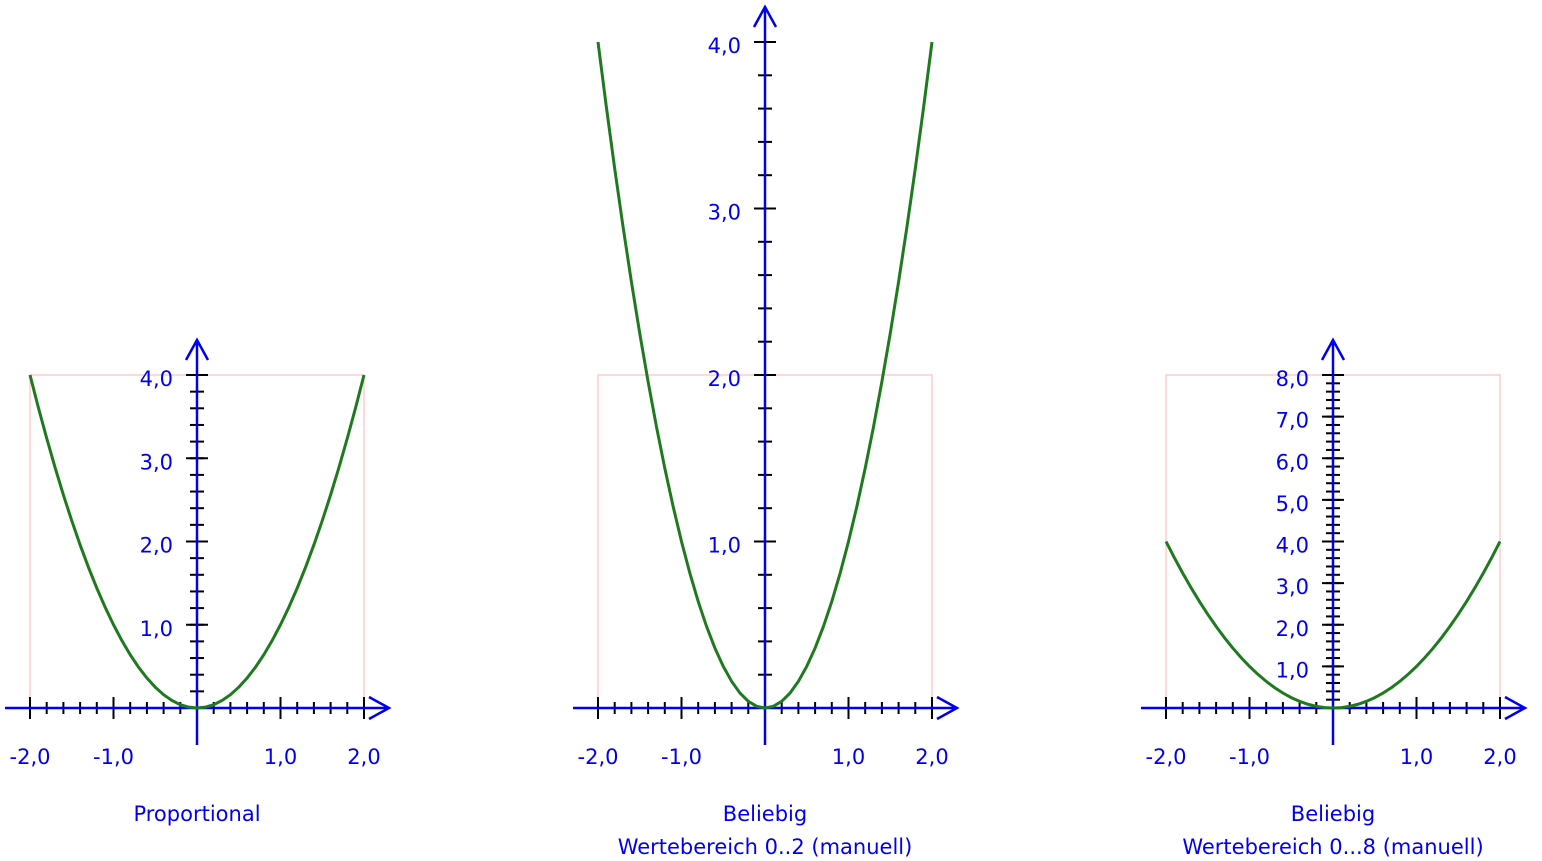 This screenshot has height=861, width=1542. I want to click on y-tick-label: 7,0, so click(1292, 421).